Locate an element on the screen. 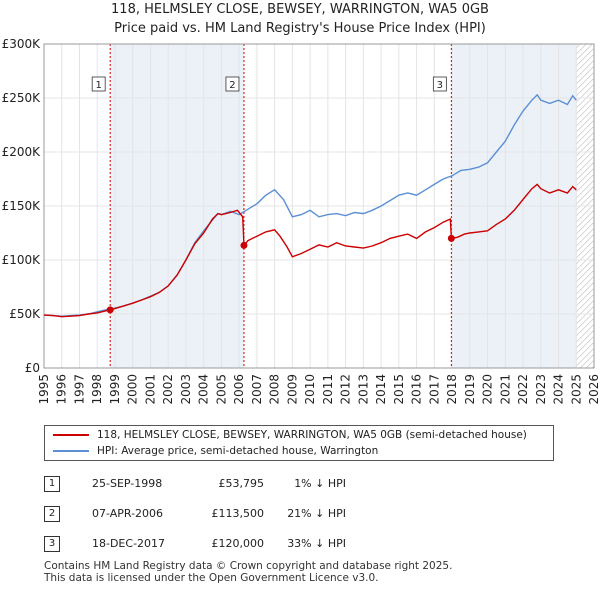  x-tick-label: 2018 is located at coordinates (452, 389).